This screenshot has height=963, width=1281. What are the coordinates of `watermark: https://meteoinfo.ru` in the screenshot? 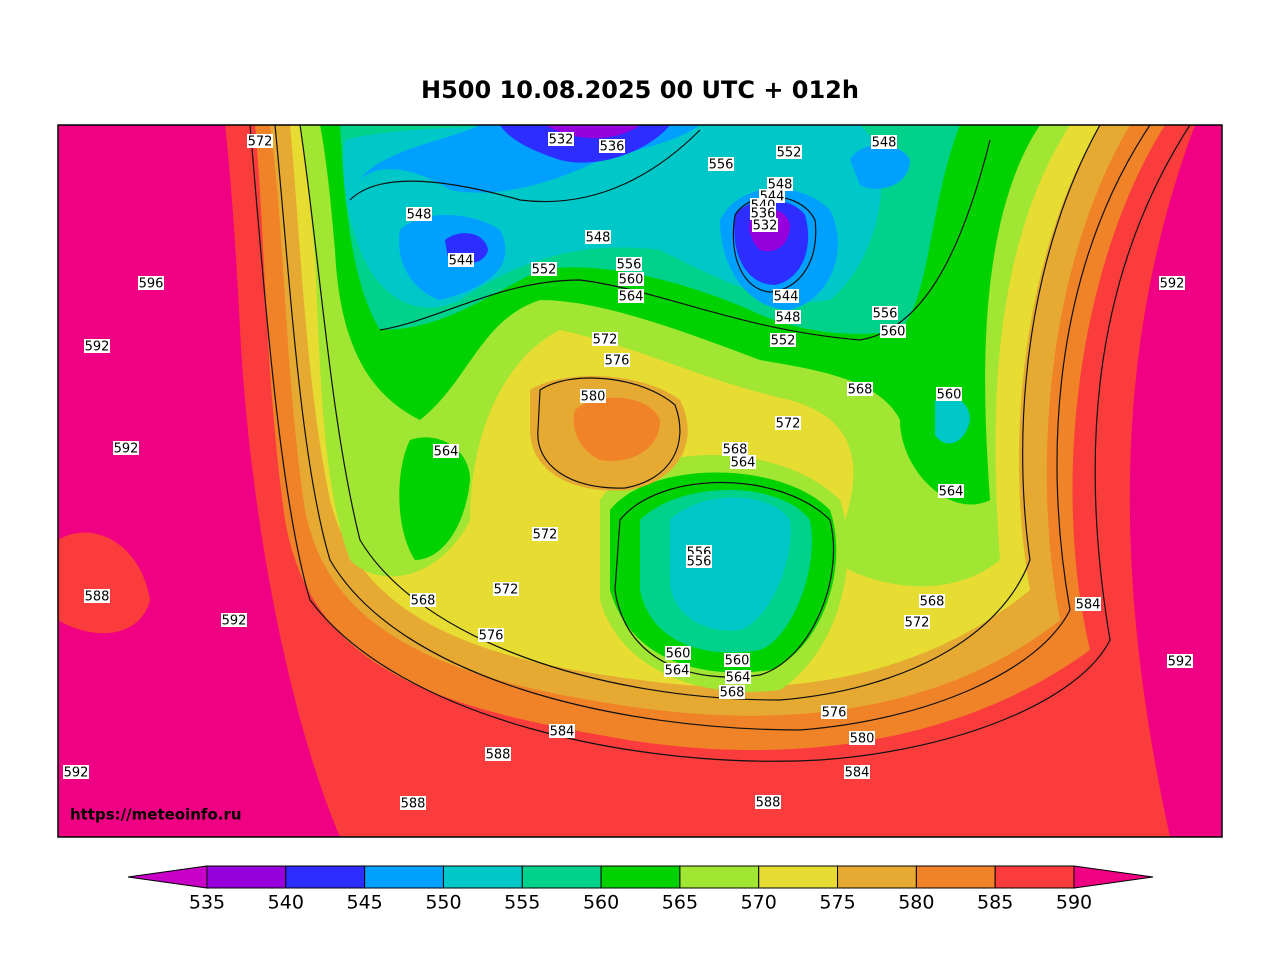 It's located at (156, 815).